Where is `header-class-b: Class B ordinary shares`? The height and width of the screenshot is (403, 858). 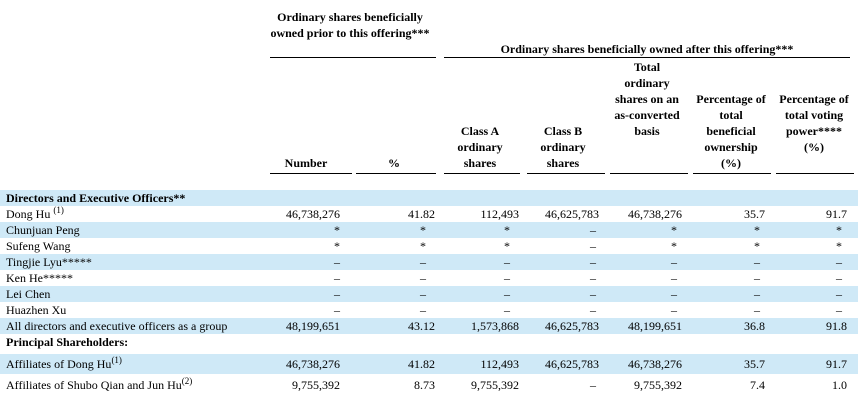
header-class-b: Class B ordinary shares is located at coordinates (563, 147).